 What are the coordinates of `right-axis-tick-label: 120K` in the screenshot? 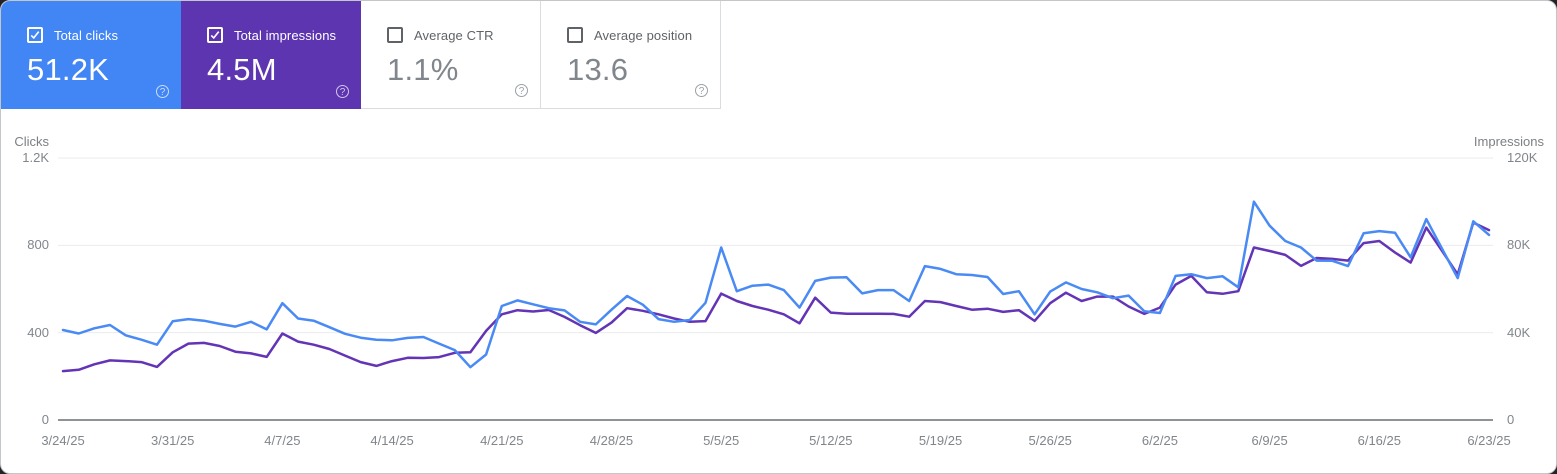 It's located at (1522, 157).